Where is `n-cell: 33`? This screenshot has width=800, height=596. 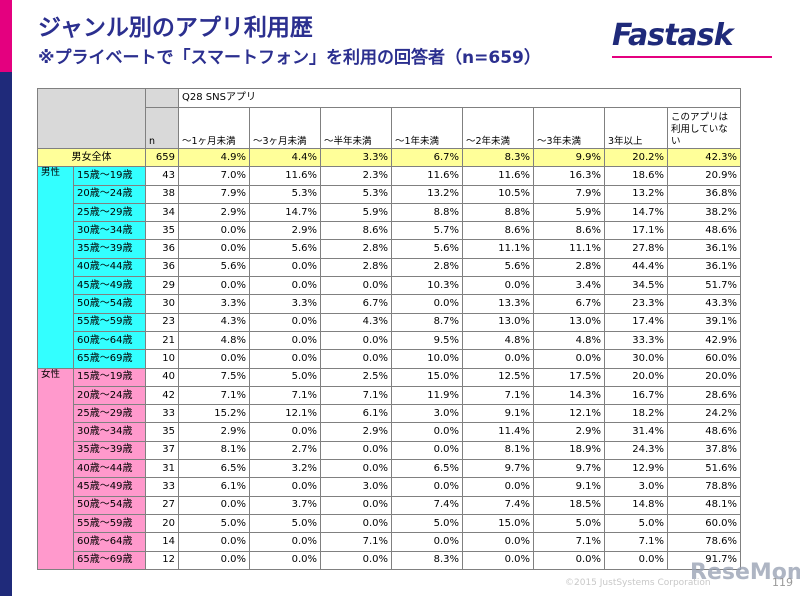 n-cell: 33 is located at coordinates (162, 414).